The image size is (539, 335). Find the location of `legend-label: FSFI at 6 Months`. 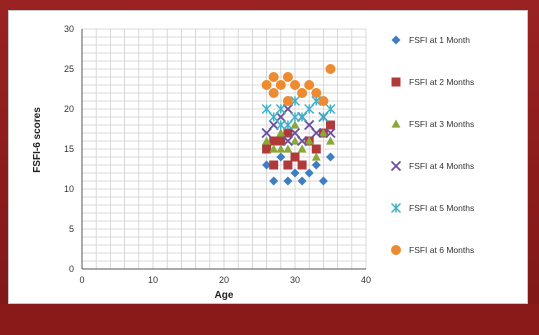

legend-label: FSFI at 6 Months is located at coordinates (441, 250).